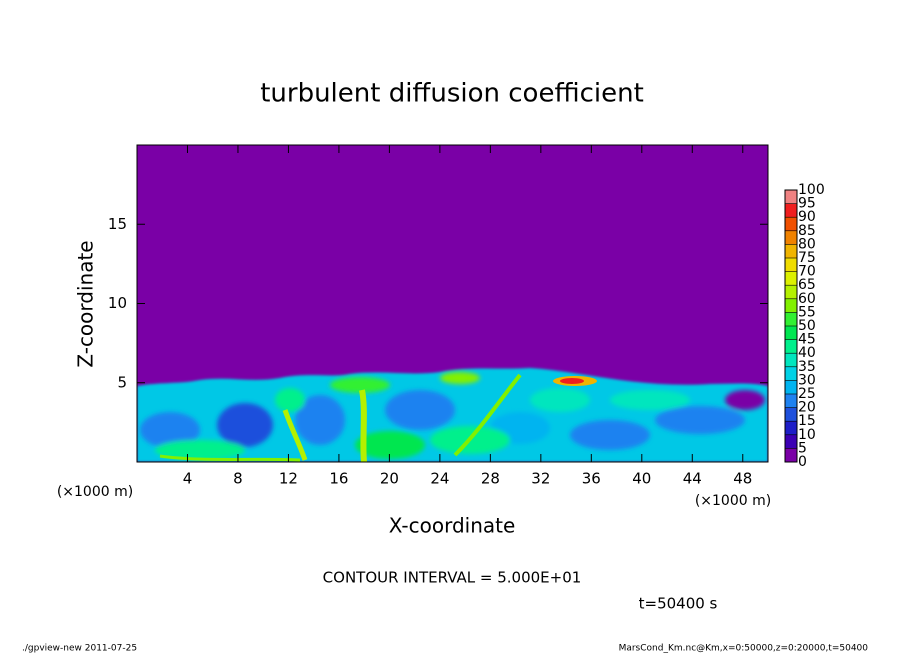  I want to click on x-tick-label: 24, so click(439, 479).